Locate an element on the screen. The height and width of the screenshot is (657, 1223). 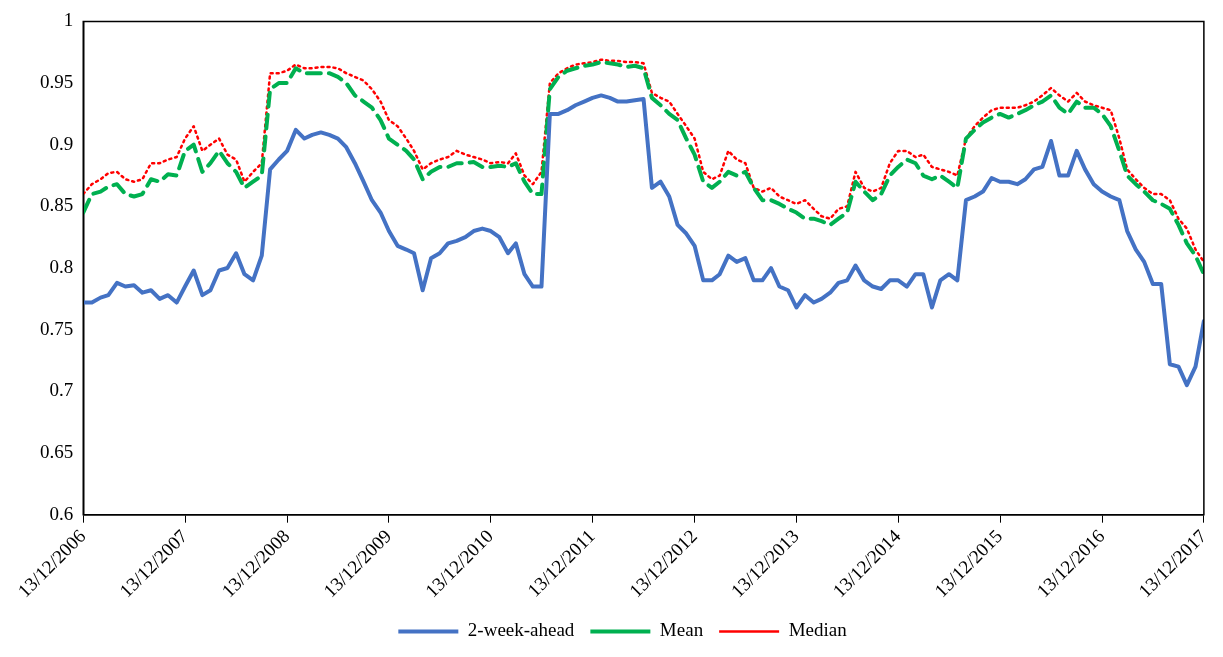
y-tick-label: 0.85 is located at coordinates (57, 205).